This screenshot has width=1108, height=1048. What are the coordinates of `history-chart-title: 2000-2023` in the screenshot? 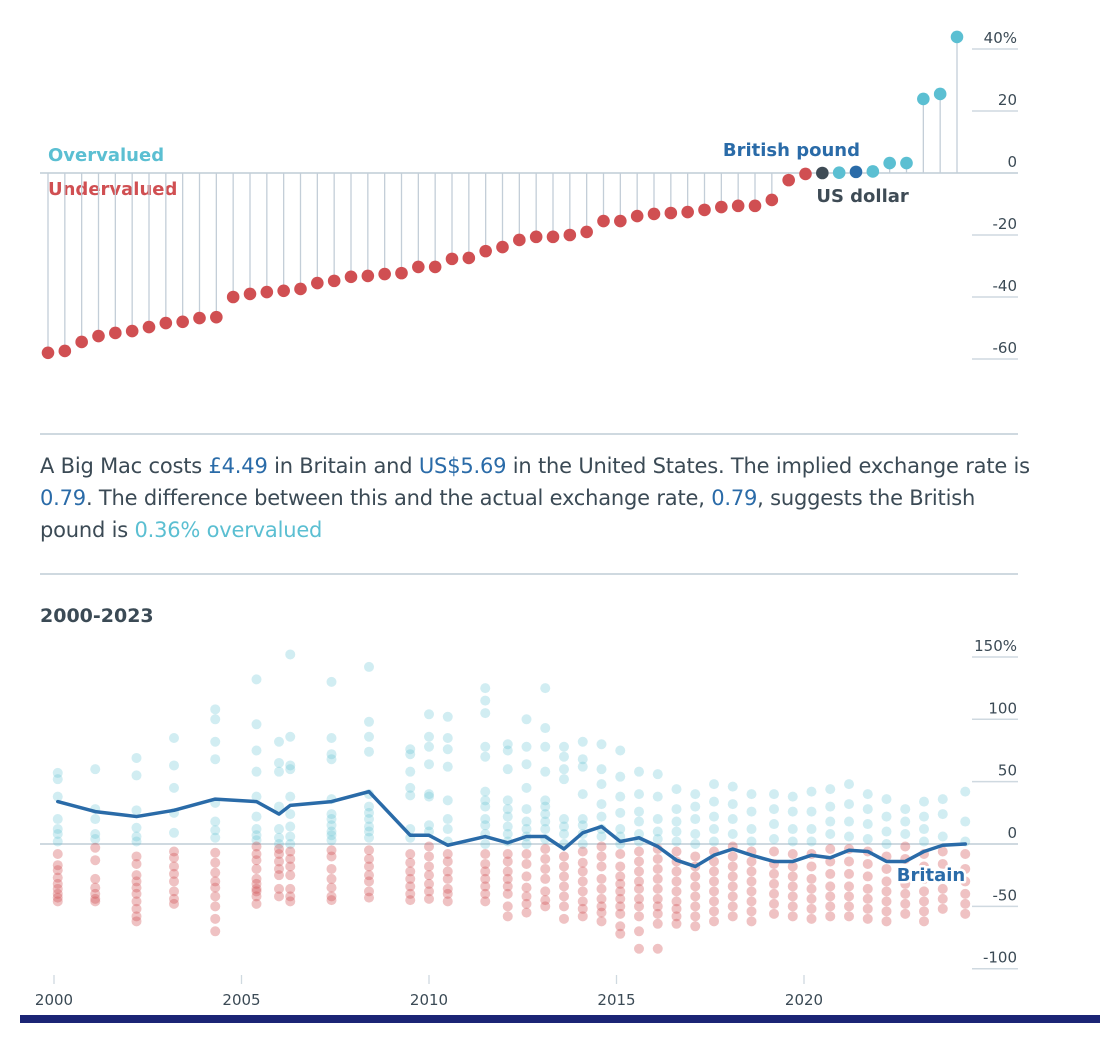 It's located at (97, 616).